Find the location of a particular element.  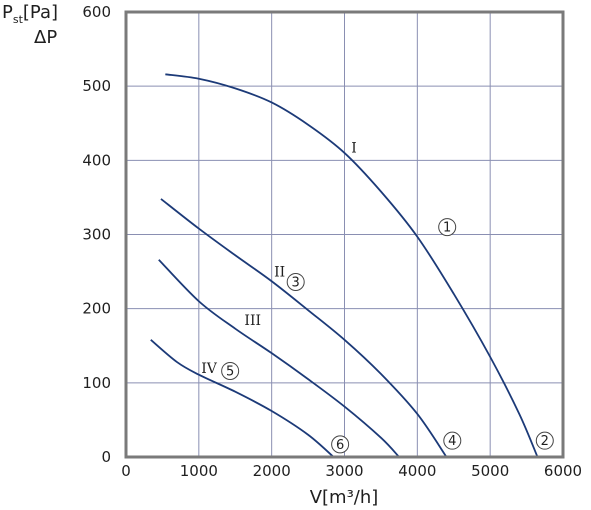

circled-marker-3: 3 is located at coordinates (295, 281).